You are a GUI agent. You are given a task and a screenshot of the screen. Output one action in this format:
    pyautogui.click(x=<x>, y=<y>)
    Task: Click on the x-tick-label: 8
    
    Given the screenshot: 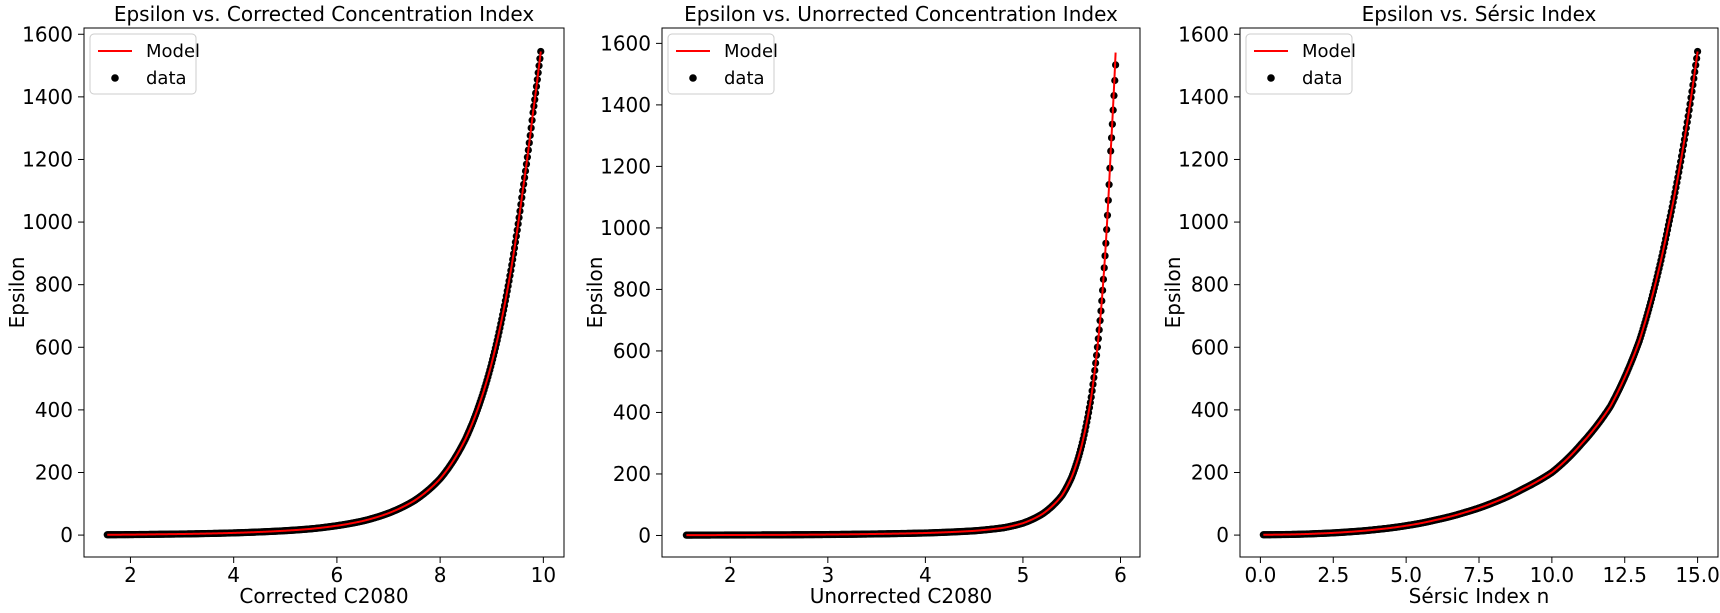 What is the action you would take?
    pyautogui.click(x=440, y=575)
    